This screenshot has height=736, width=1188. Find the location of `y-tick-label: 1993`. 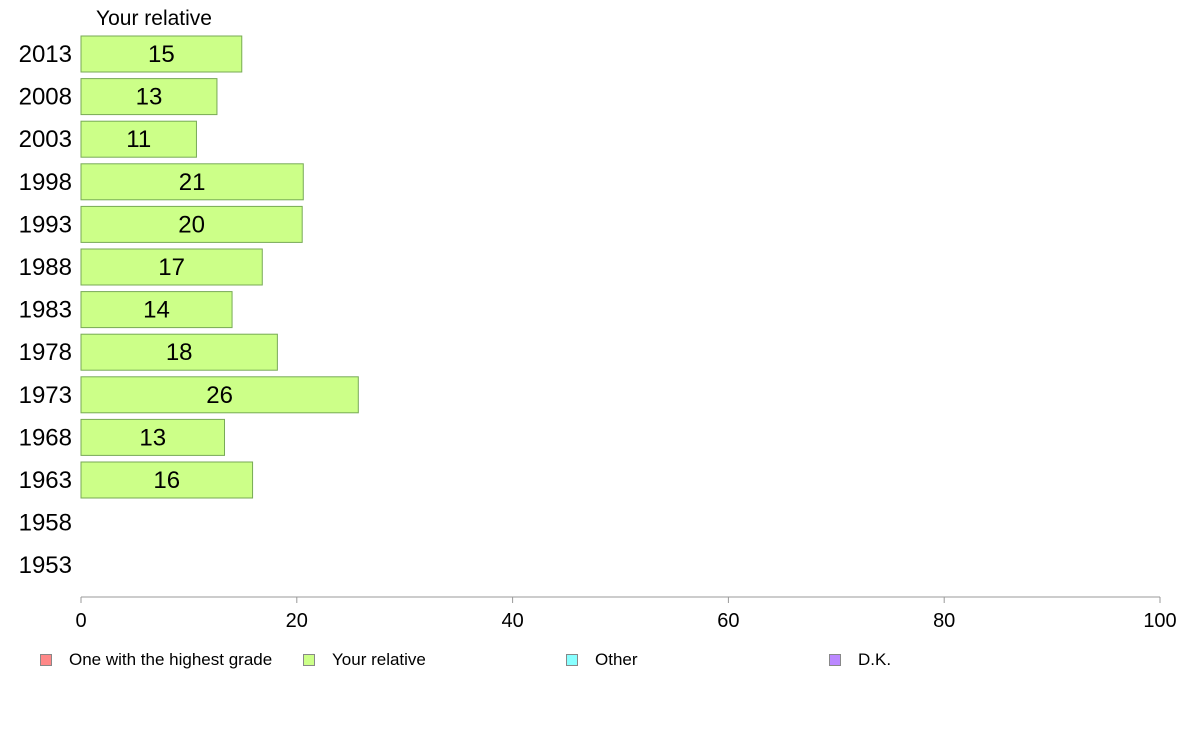

y-tick-label: 1993 is located at coordinates (45, 224).